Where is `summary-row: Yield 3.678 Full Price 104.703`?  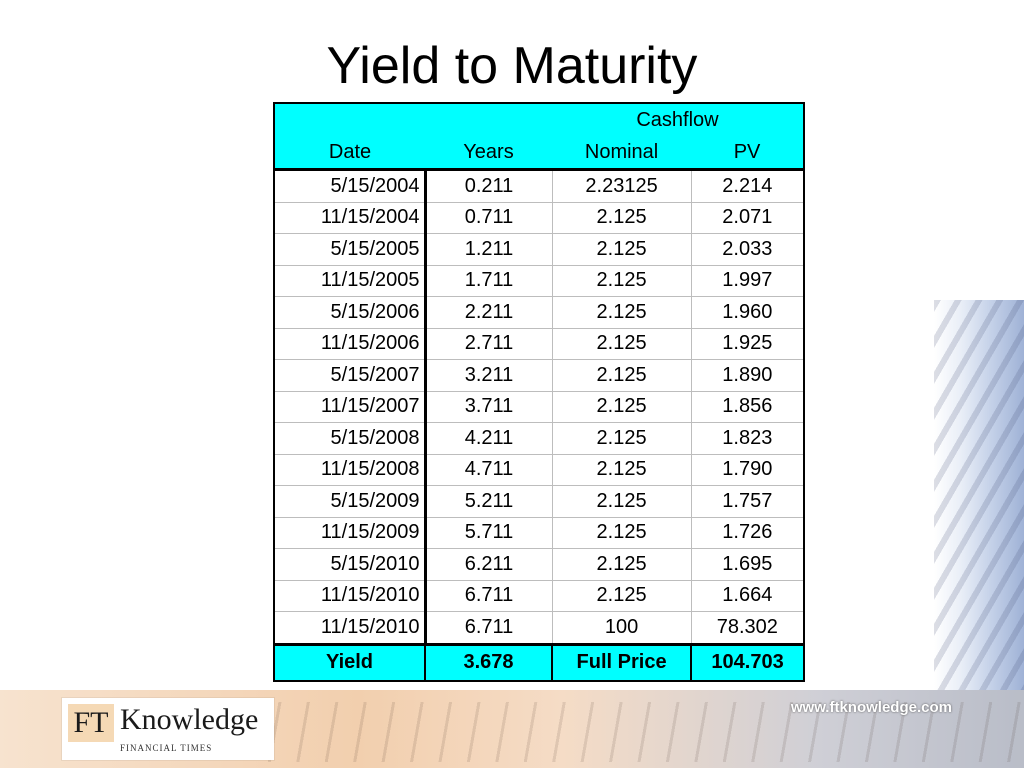
summary-row: Yield 3.678 Full Price 104.703 is located at coordinates (539, 661).